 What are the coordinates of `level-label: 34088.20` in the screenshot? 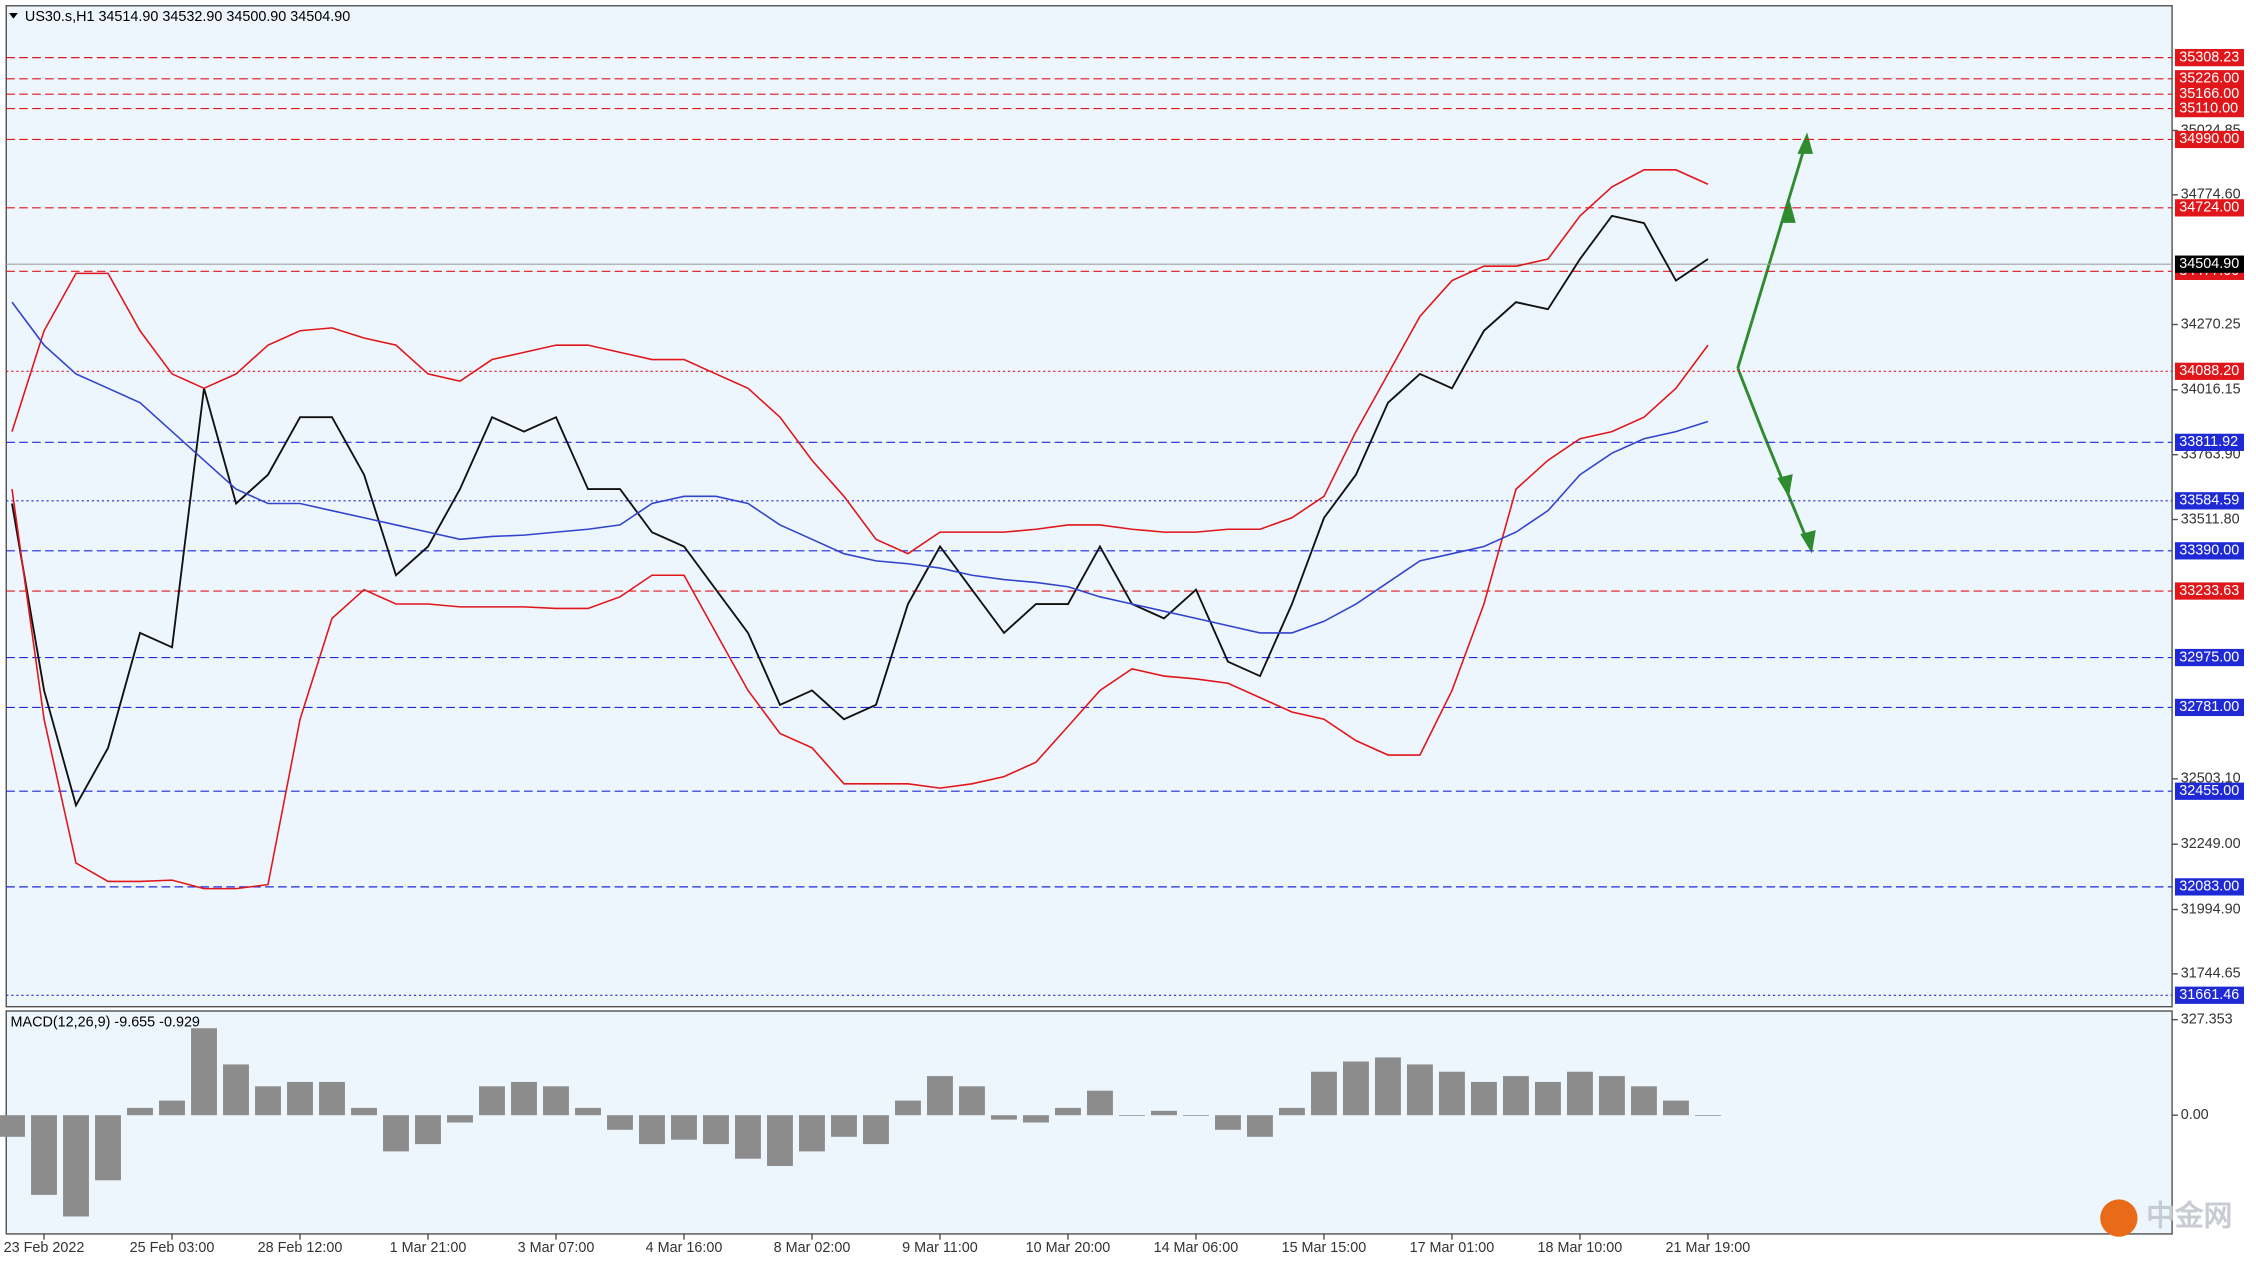 It's located at (2209, 371).